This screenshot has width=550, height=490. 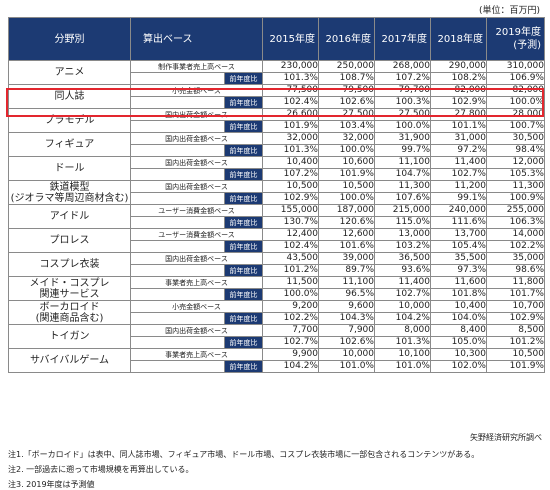 What do you see at coordinates (458, 270) in the screenshot?
I see `yoy-cell: 97.3%` at bounding box center [458, 270].